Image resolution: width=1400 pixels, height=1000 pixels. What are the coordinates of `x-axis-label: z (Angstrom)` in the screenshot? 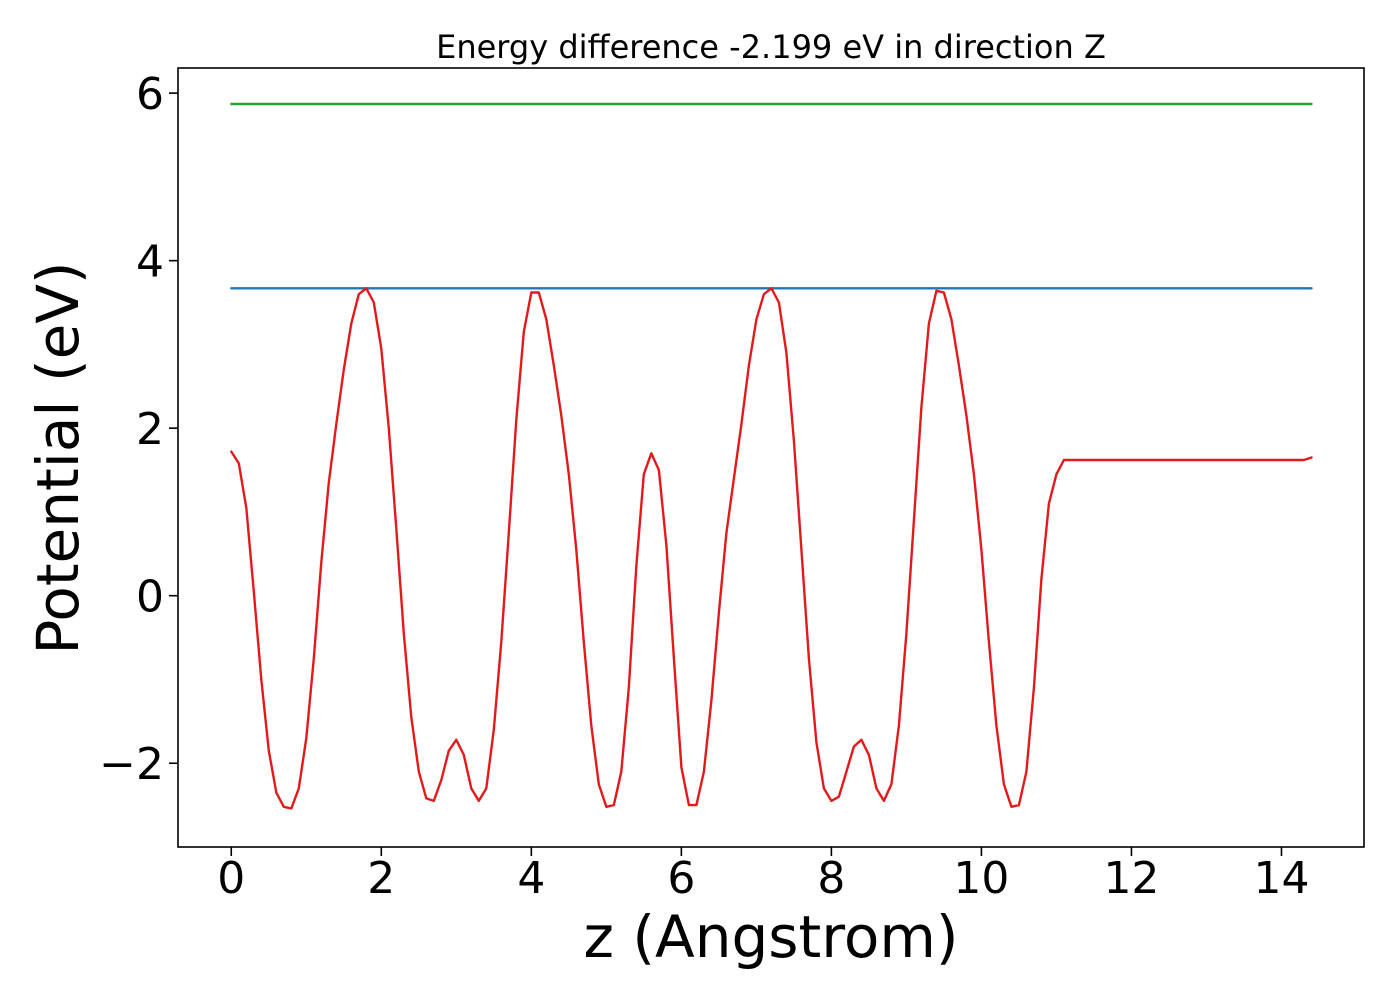 It's located at (771, 937).